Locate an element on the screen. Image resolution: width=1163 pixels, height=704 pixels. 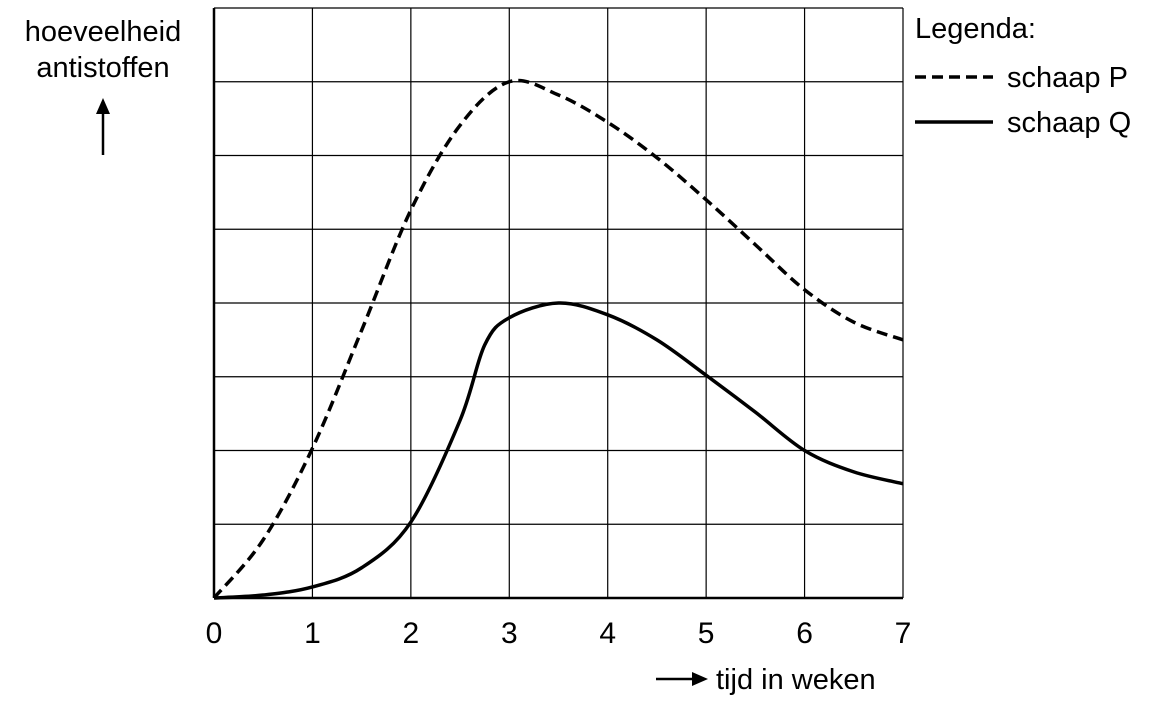
x-tick-label: 0 is located at coordinates (214, 633).